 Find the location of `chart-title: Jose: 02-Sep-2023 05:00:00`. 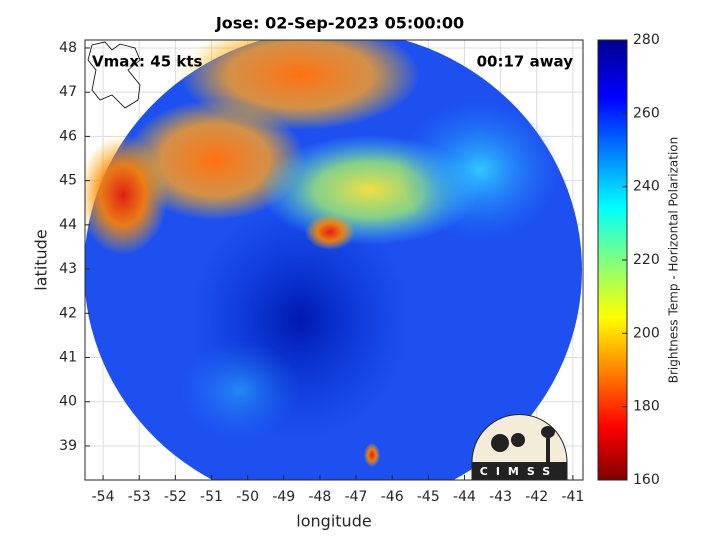

chart-title: Jose: 02-Sep-2023 05:00:00 is located at coordinates (339, 23).